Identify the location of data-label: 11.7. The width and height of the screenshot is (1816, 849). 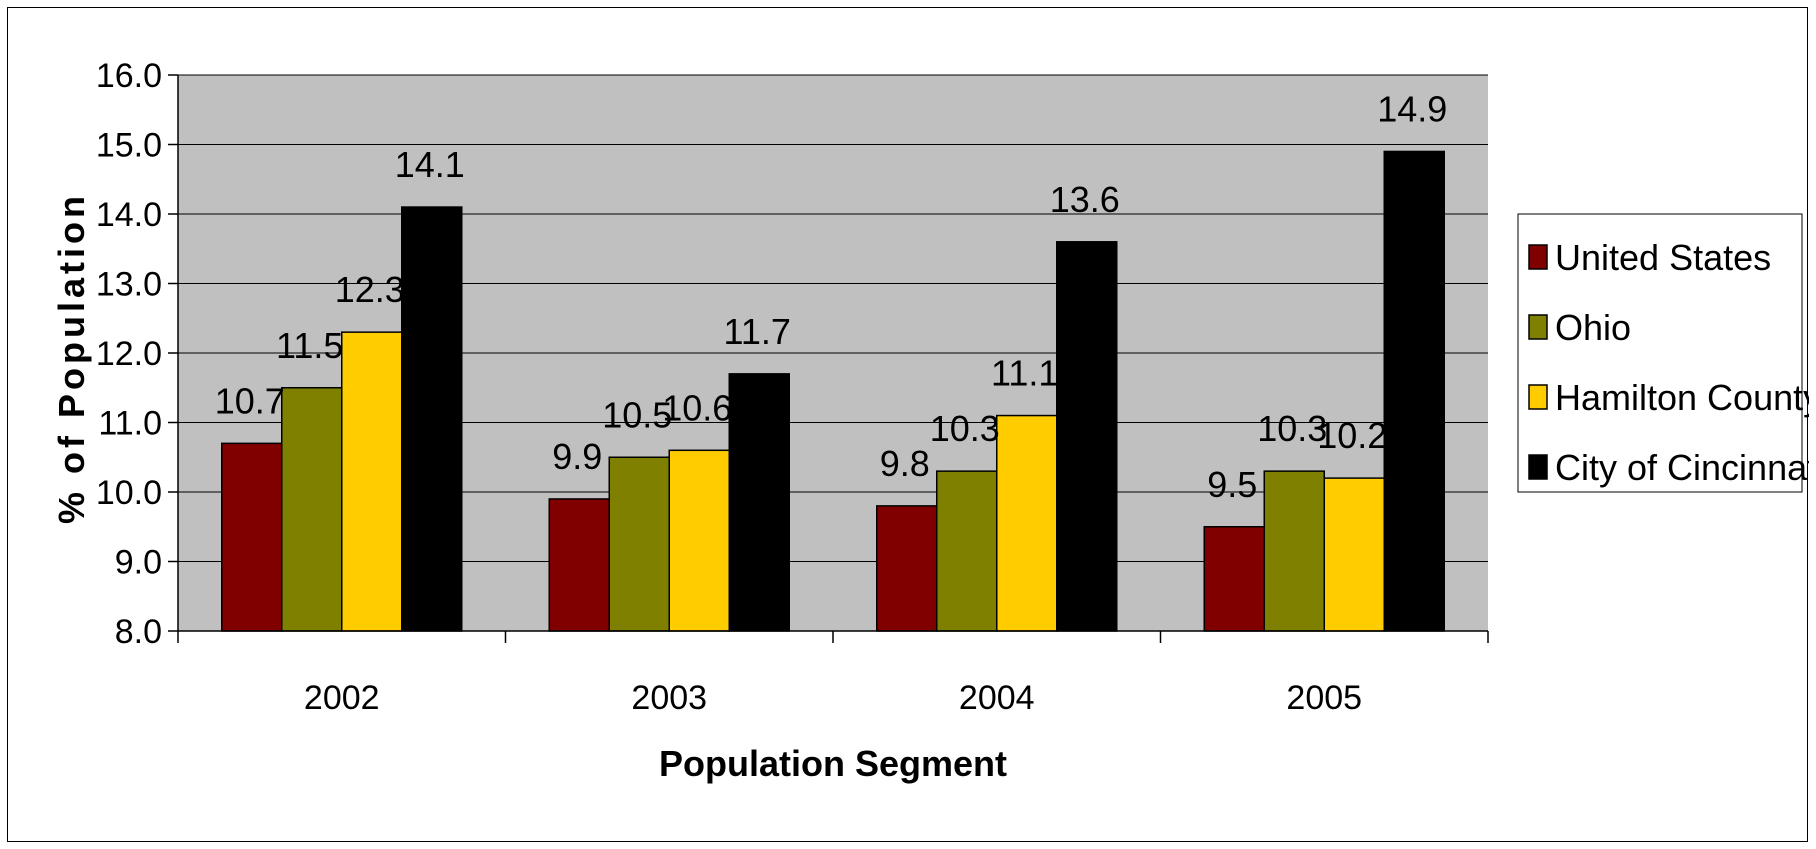
(757, 331).